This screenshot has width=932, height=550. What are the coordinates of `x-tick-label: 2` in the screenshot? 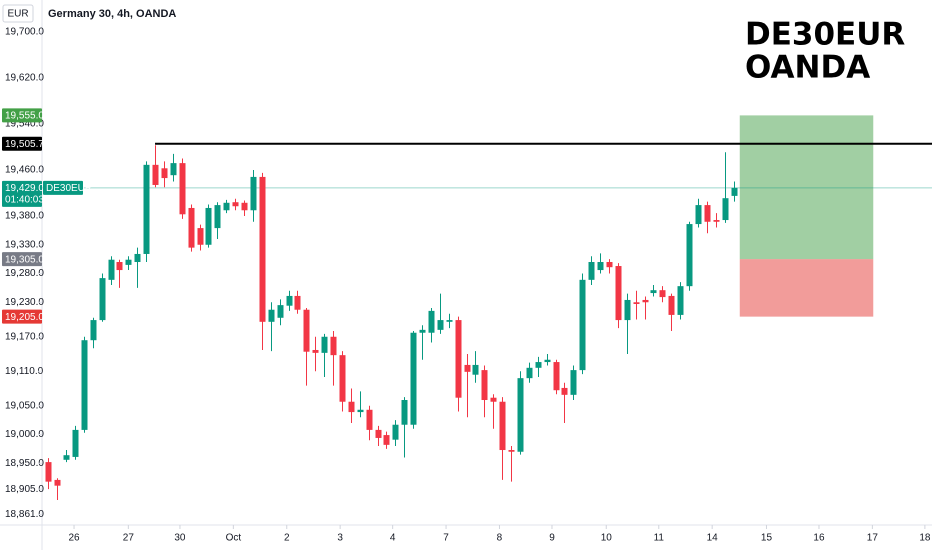 It's located at (287, 538).